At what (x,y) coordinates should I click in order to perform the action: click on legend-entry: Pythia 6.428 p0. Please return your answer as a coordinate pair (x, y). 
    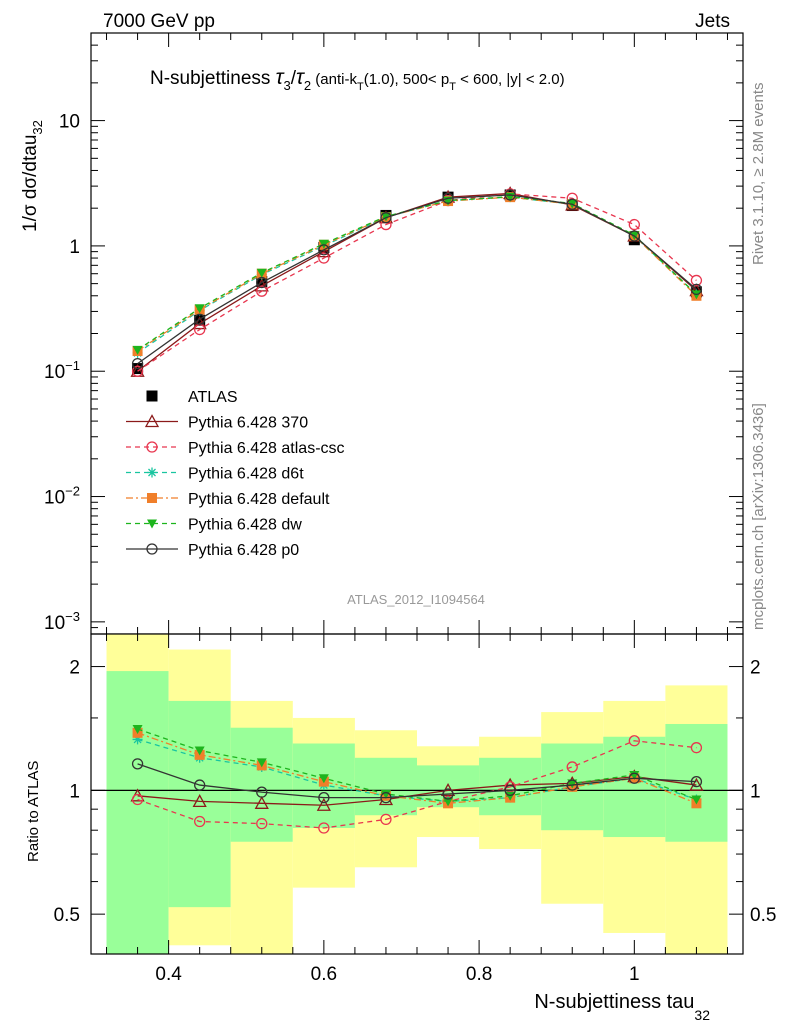
    Looking at the image, I should click on (212, 550).